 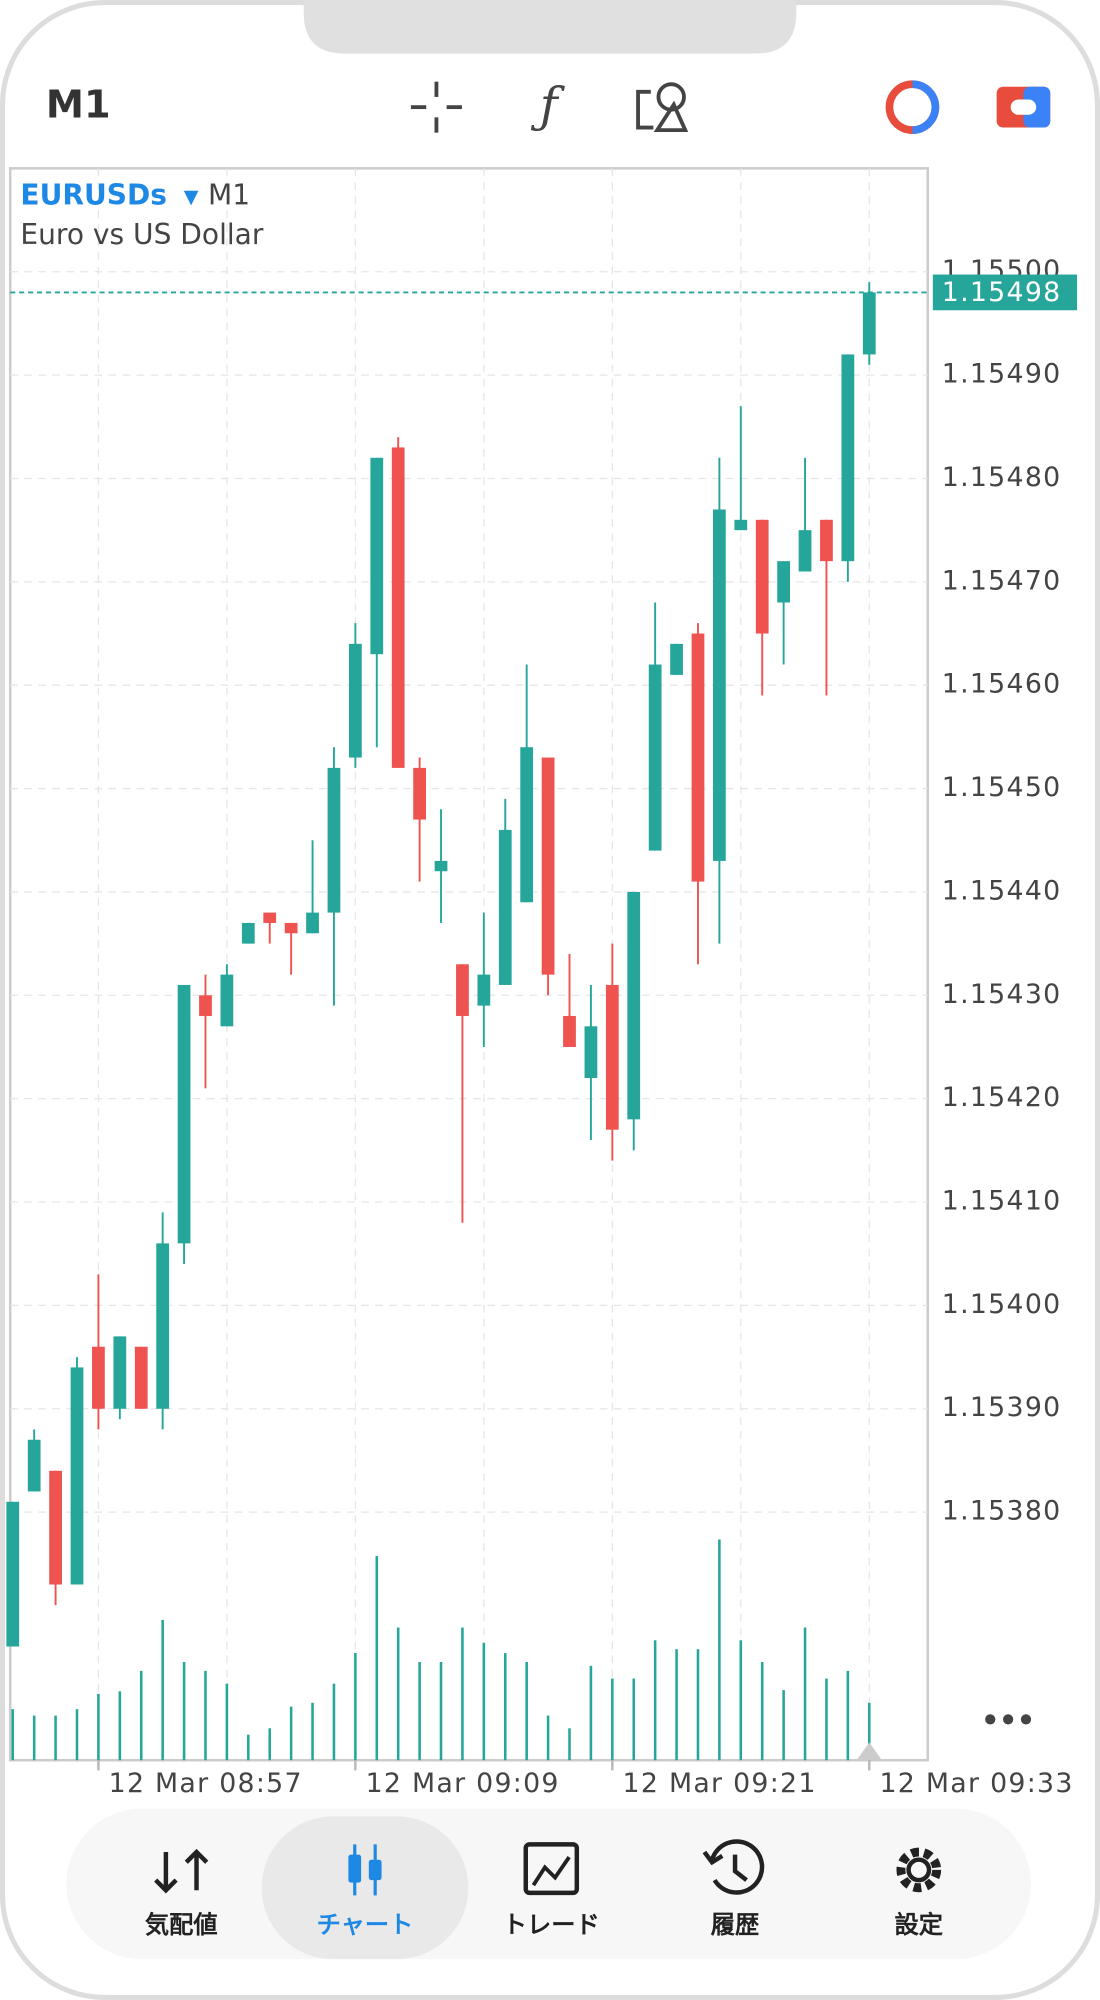 What do you see at coordinates (78, 105) in the screenshot?
I see `timeframe-button: M1` at bounding box center [78, 105].